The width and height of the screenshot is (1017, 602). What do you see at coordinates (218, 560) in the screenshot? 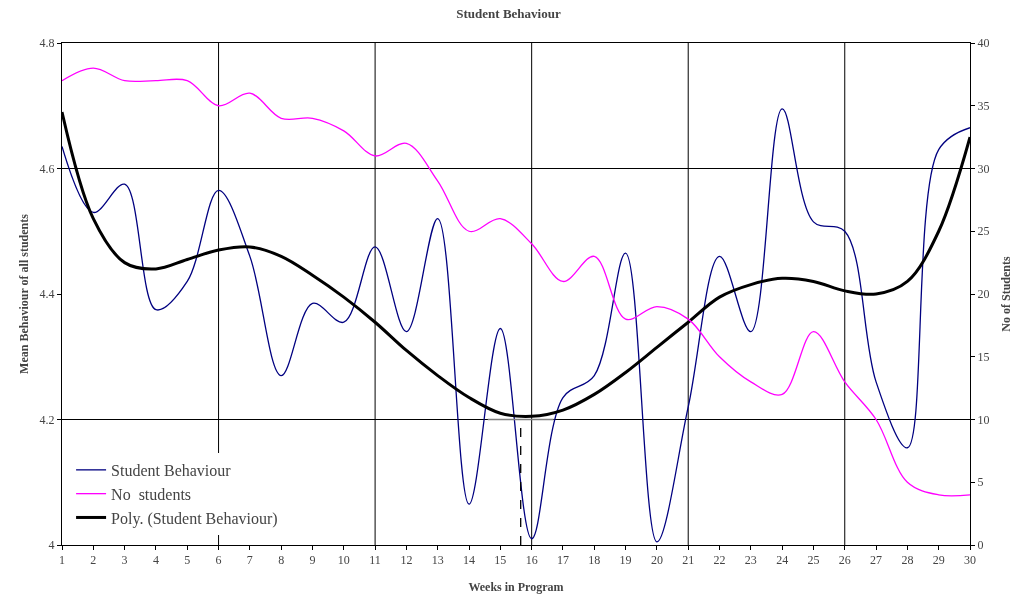
I see `x-tick-label: 6` at bounding box center [218, 560].